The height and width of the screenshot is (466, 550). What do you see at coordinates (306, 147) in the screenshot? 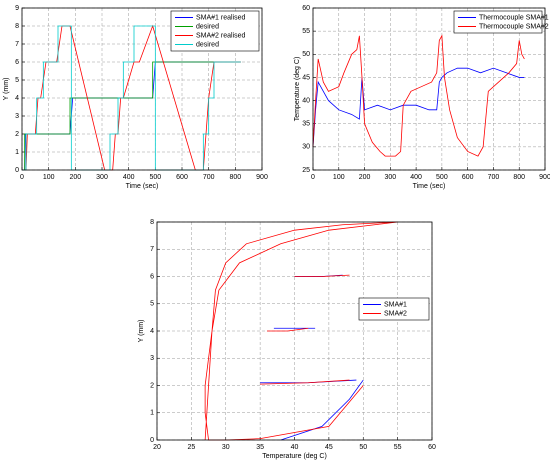
I see `y-tick-label: 30` at bounding box center [306, 147].